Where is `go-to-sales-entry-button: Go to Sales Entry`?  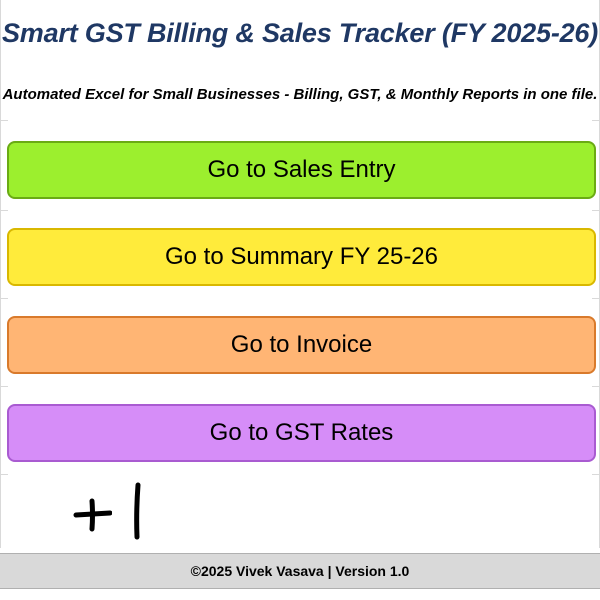
go-to-sales-entry-button: Go to Sales Entry is located at coordinates (301, 170).